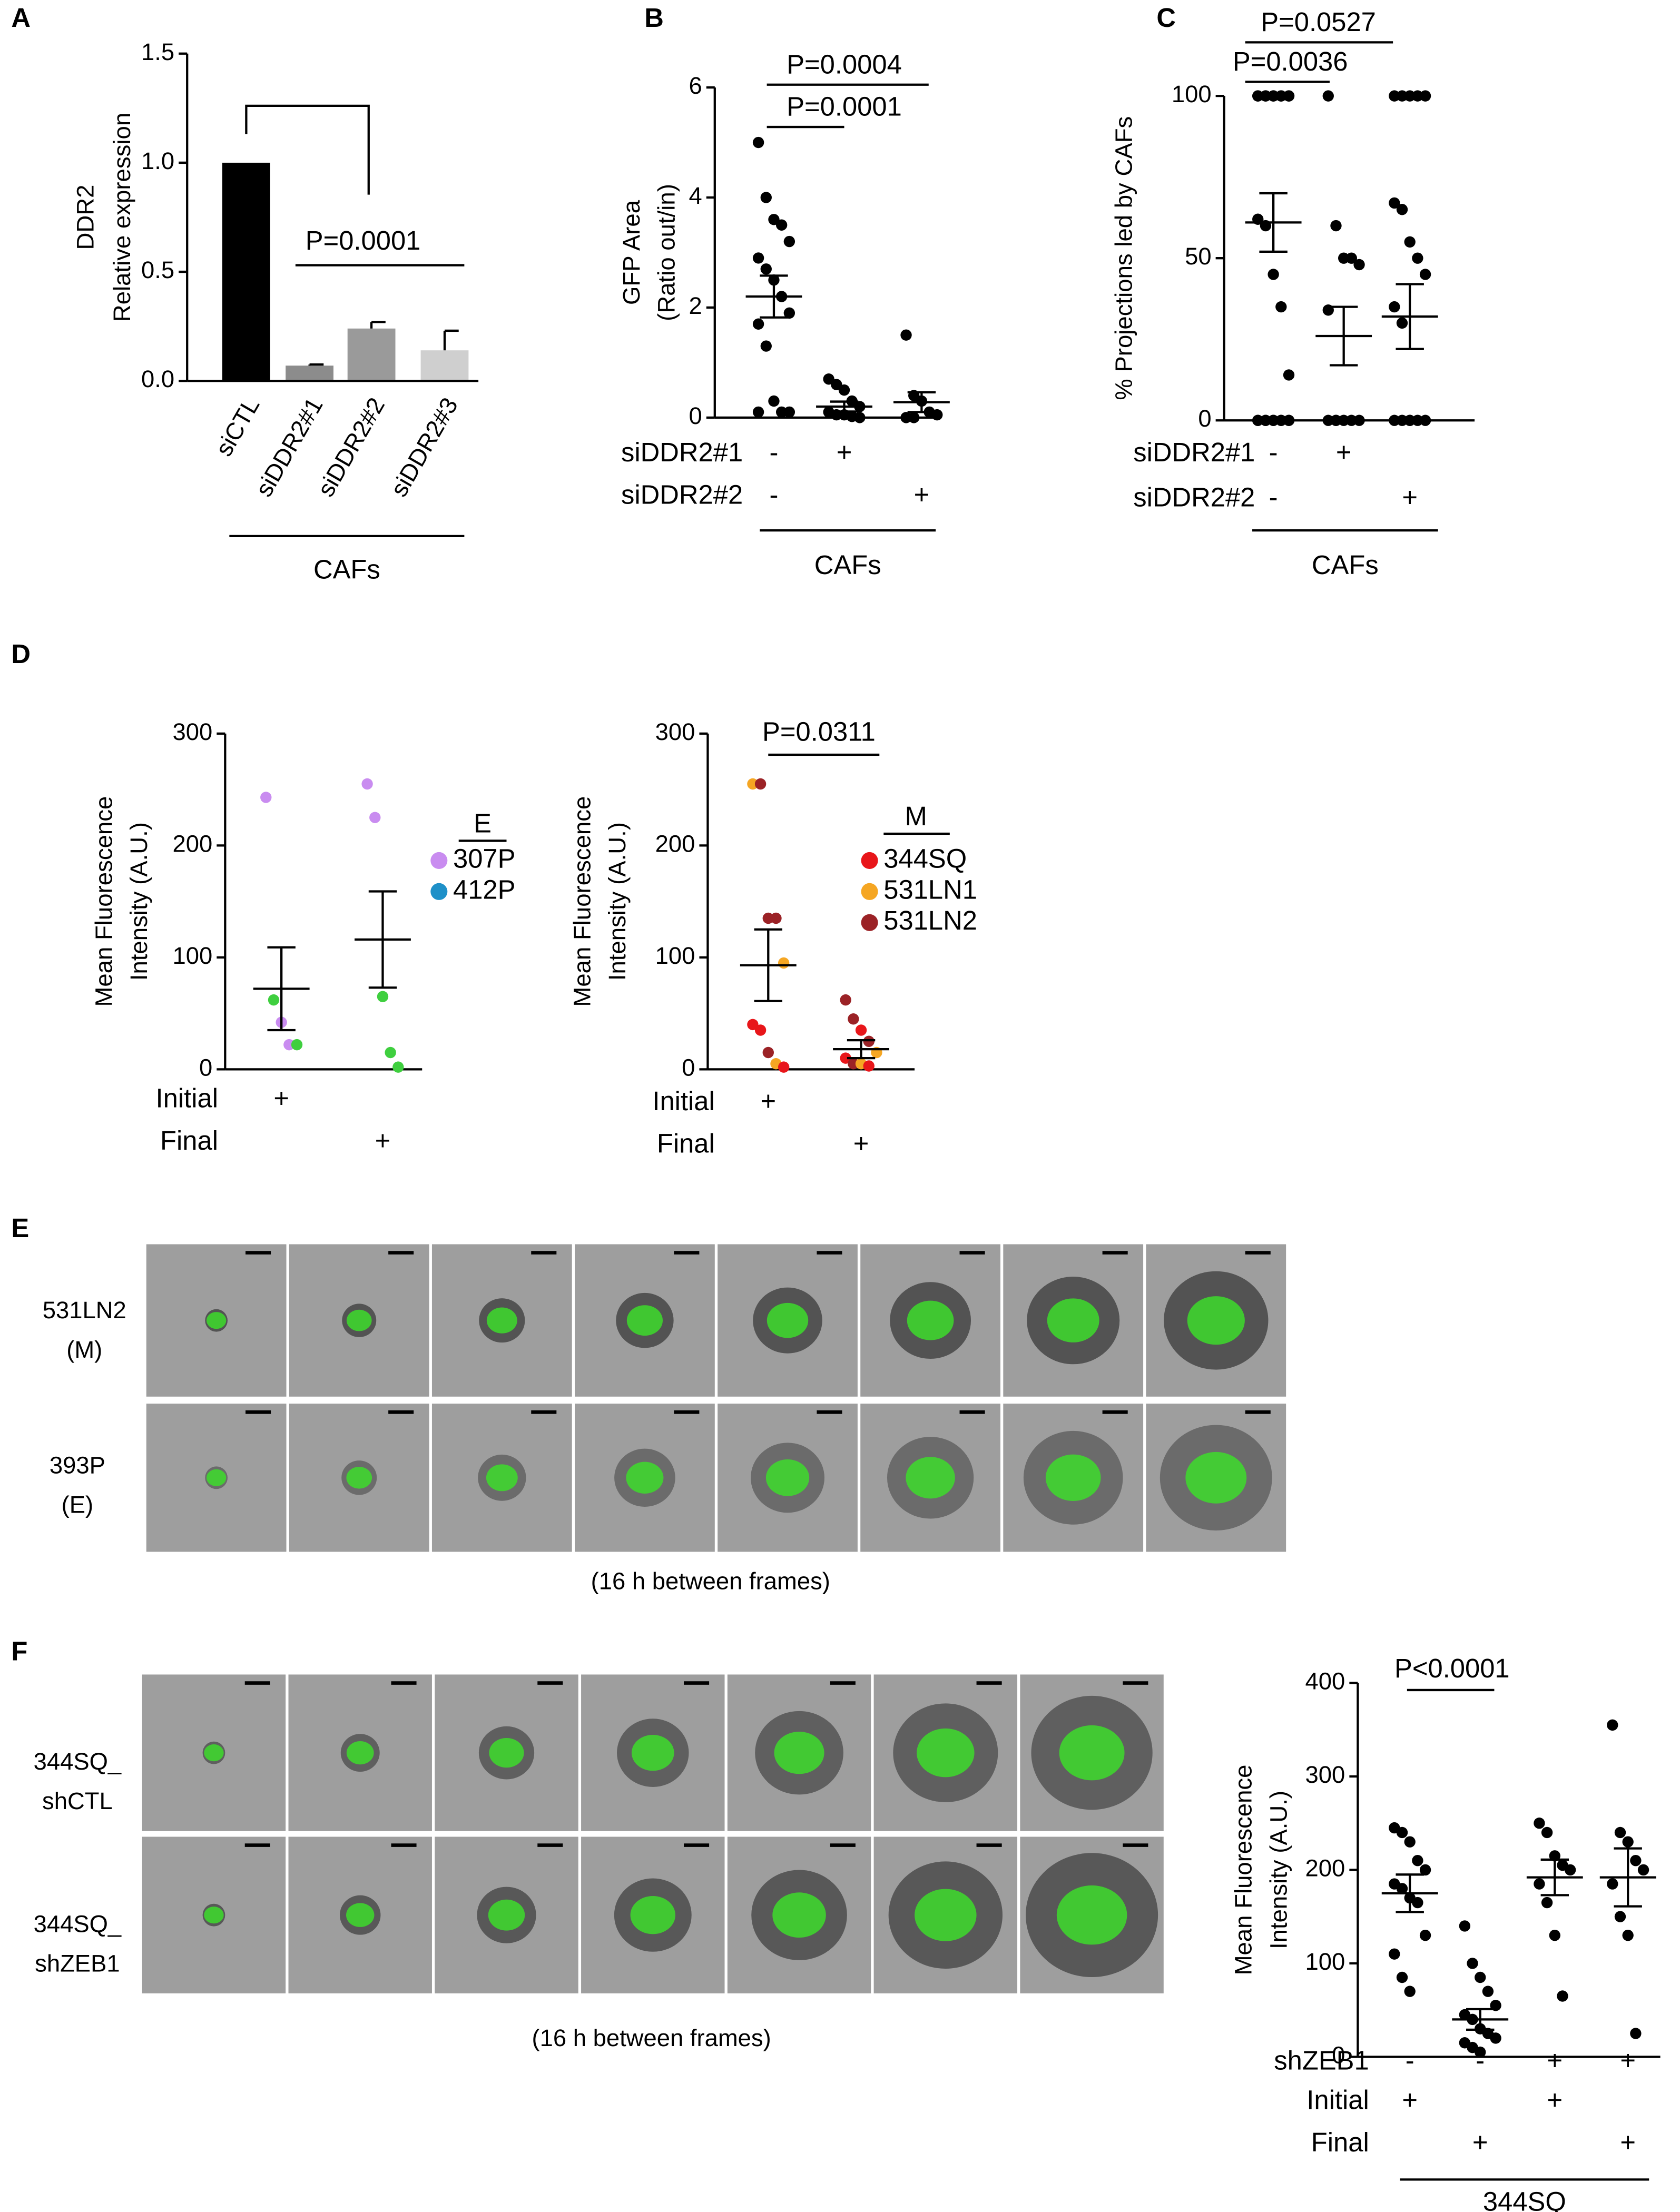 The width and height of the screenshot is (1680, 2212). What do you see at coordinates (157, 51) in the screenshot?
I see `y-tick-label: 1.5` at bounding box center [157, 51].